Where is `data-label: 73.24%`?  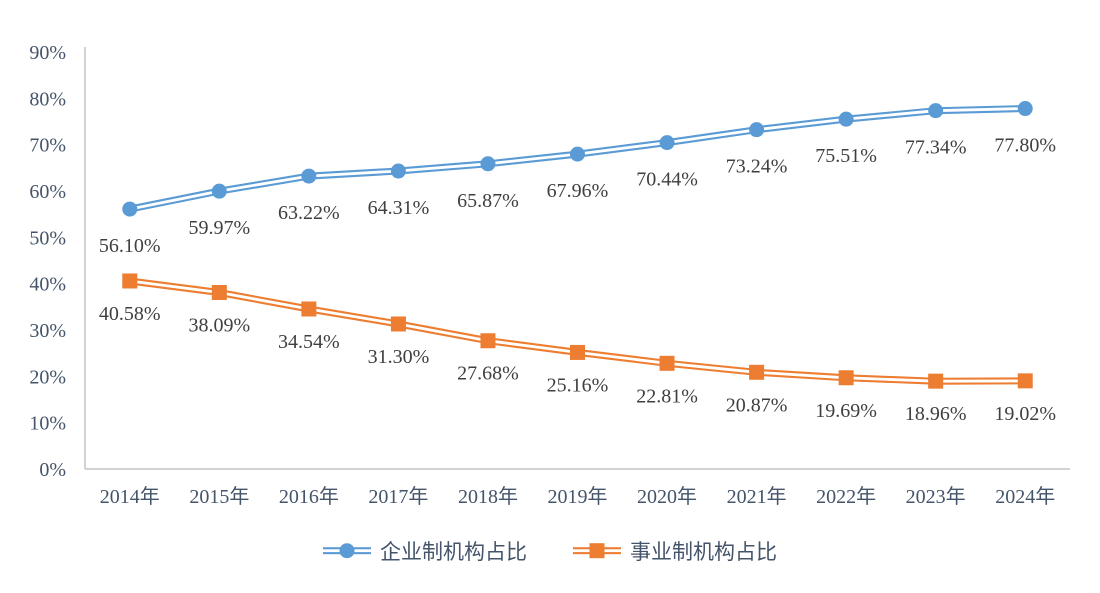
data-label: 73.24% is located at coordinates (757, 167).